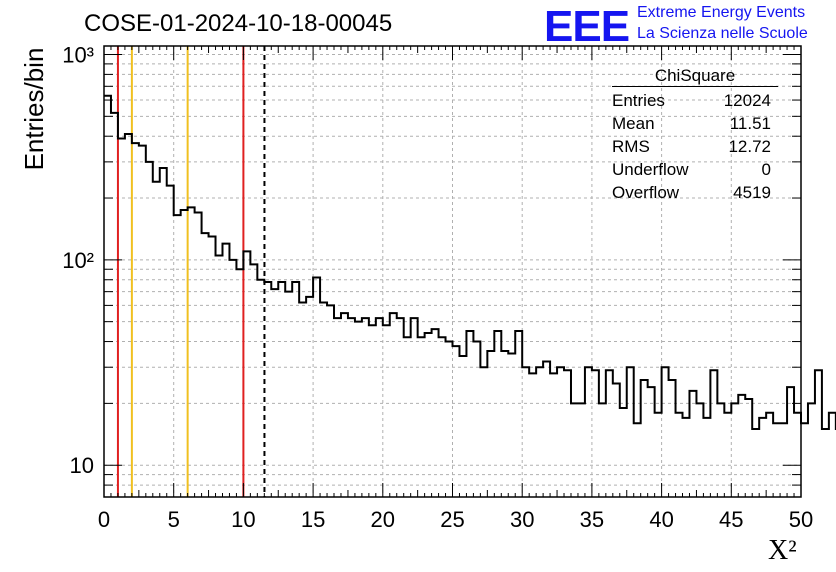 The width and height of the screenshot is (836, 572). Describe the element at coordinates (691, 100) in the screenshot. I see `stats-row-entries: Entries 12024` at that location.